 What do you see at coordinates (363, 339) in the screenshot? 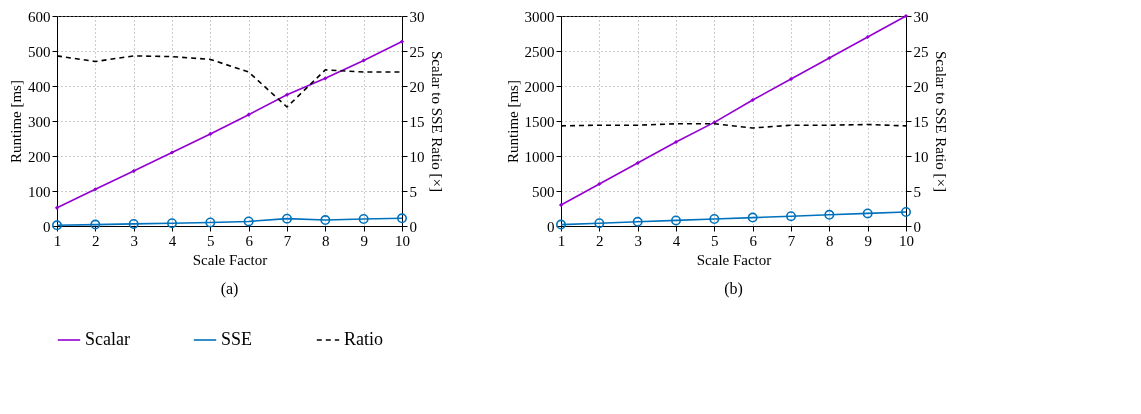
I see `legend-label: Ratio` at bounding box center [363, 339].